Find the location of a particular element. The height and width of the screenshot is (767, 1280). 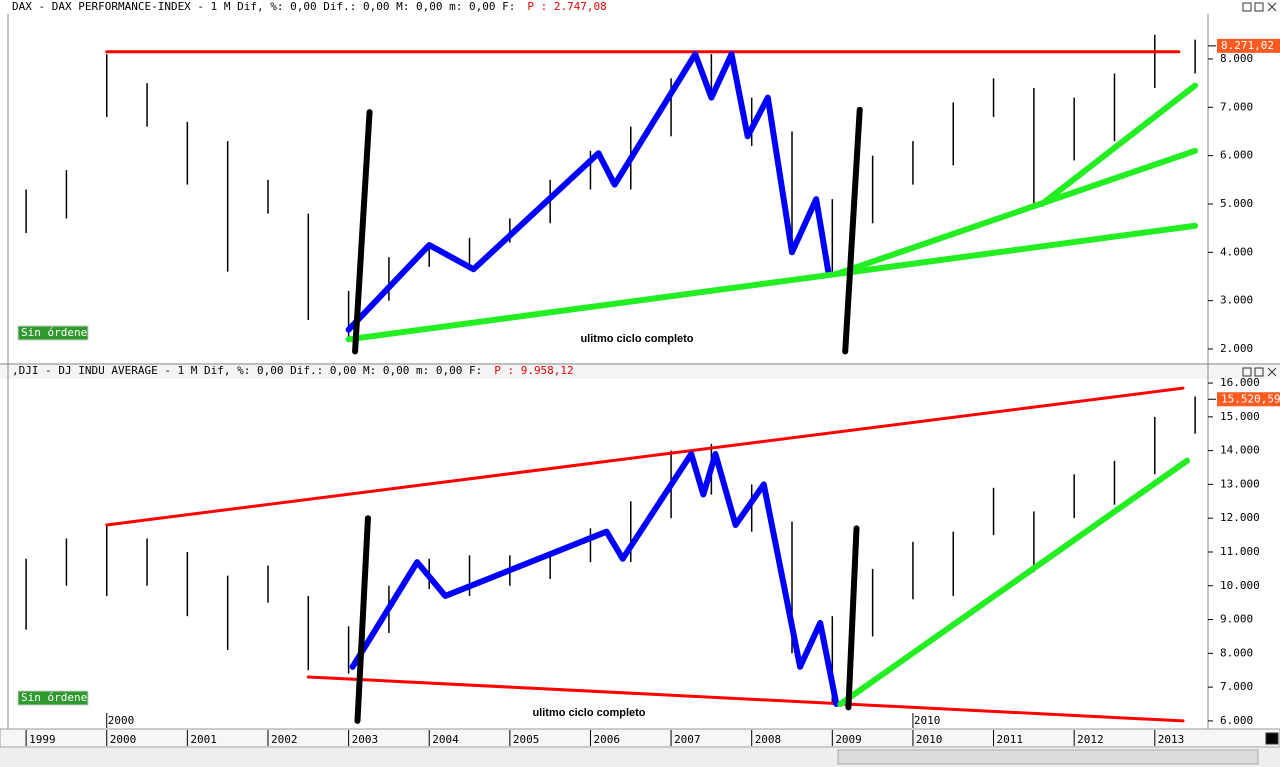

x-tick-label: 2010 is located at coordinates (929, 739).